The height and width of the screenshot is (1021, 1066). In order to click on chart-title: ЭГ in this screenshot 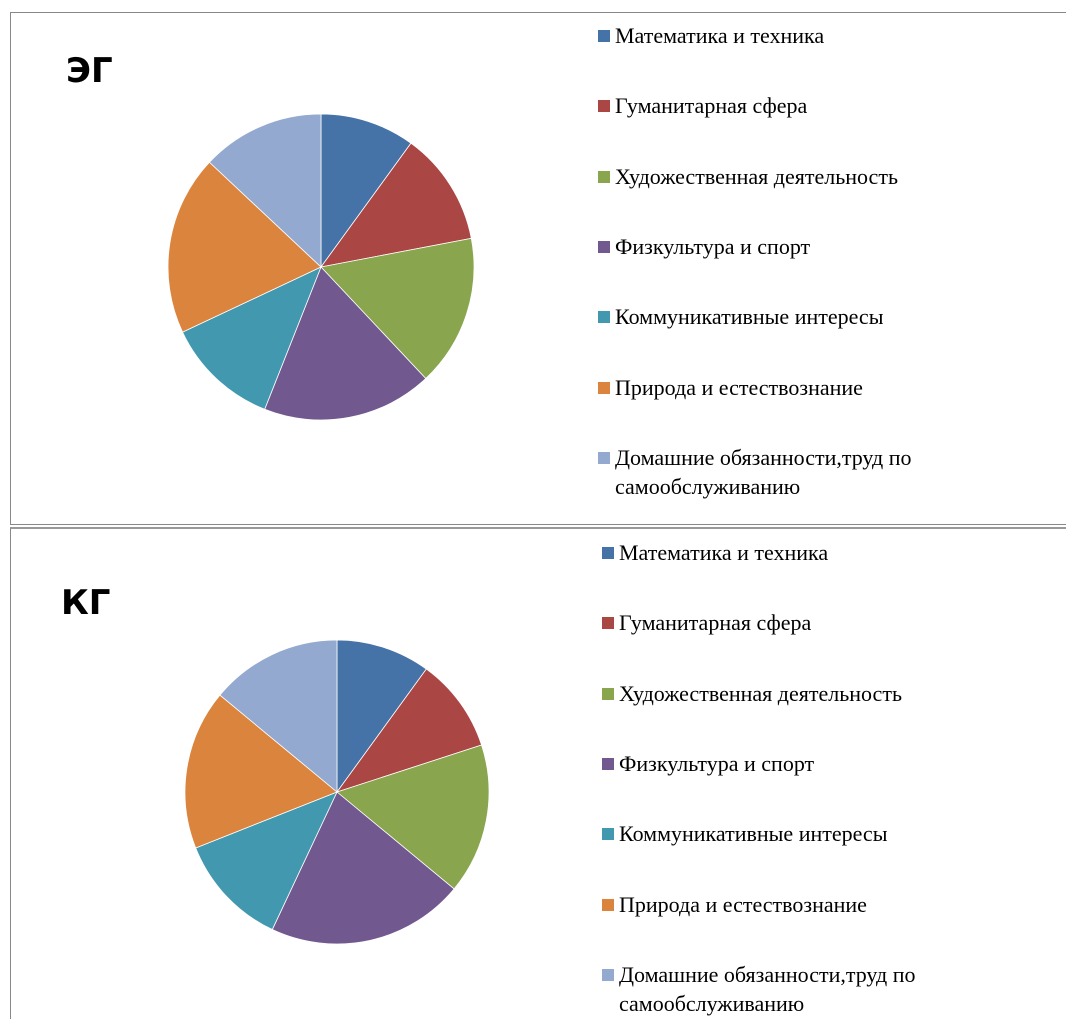, I will do `click(89, 71)`.